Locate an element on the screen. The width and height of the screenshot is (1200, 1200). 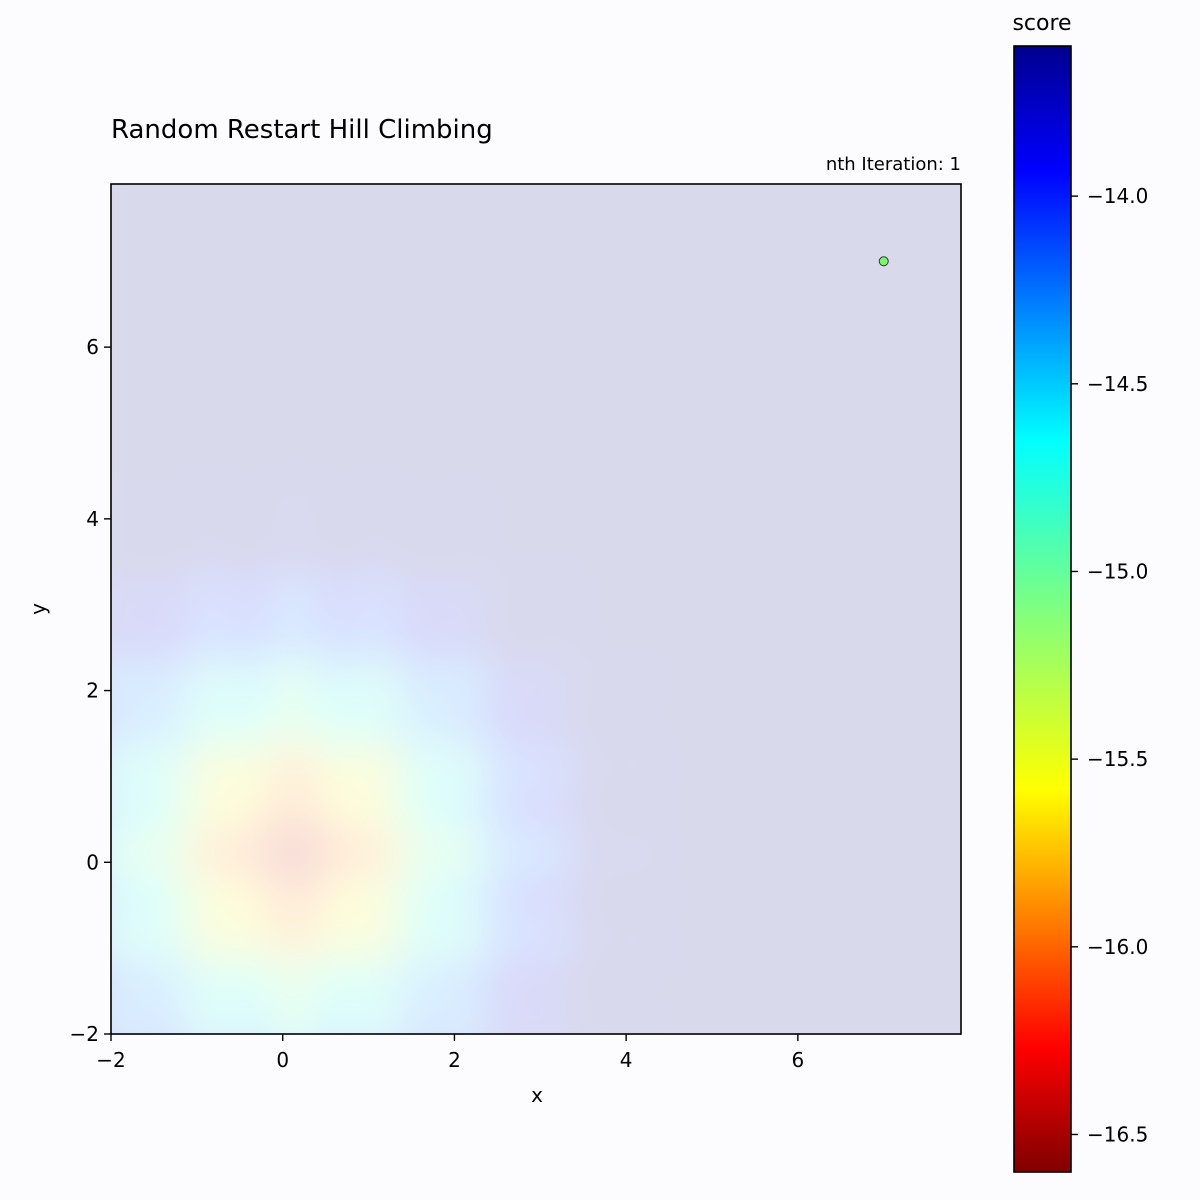
x-axis: −2 0 2 4 6 is located at coordinates (450, 1053).